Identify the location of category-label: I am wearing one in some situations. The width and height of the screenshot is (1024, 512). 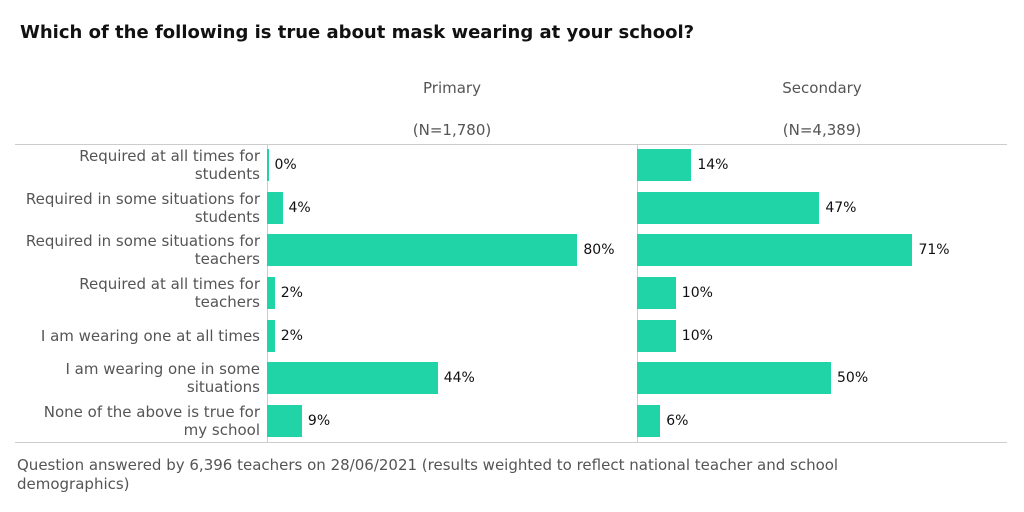
(162, 378).